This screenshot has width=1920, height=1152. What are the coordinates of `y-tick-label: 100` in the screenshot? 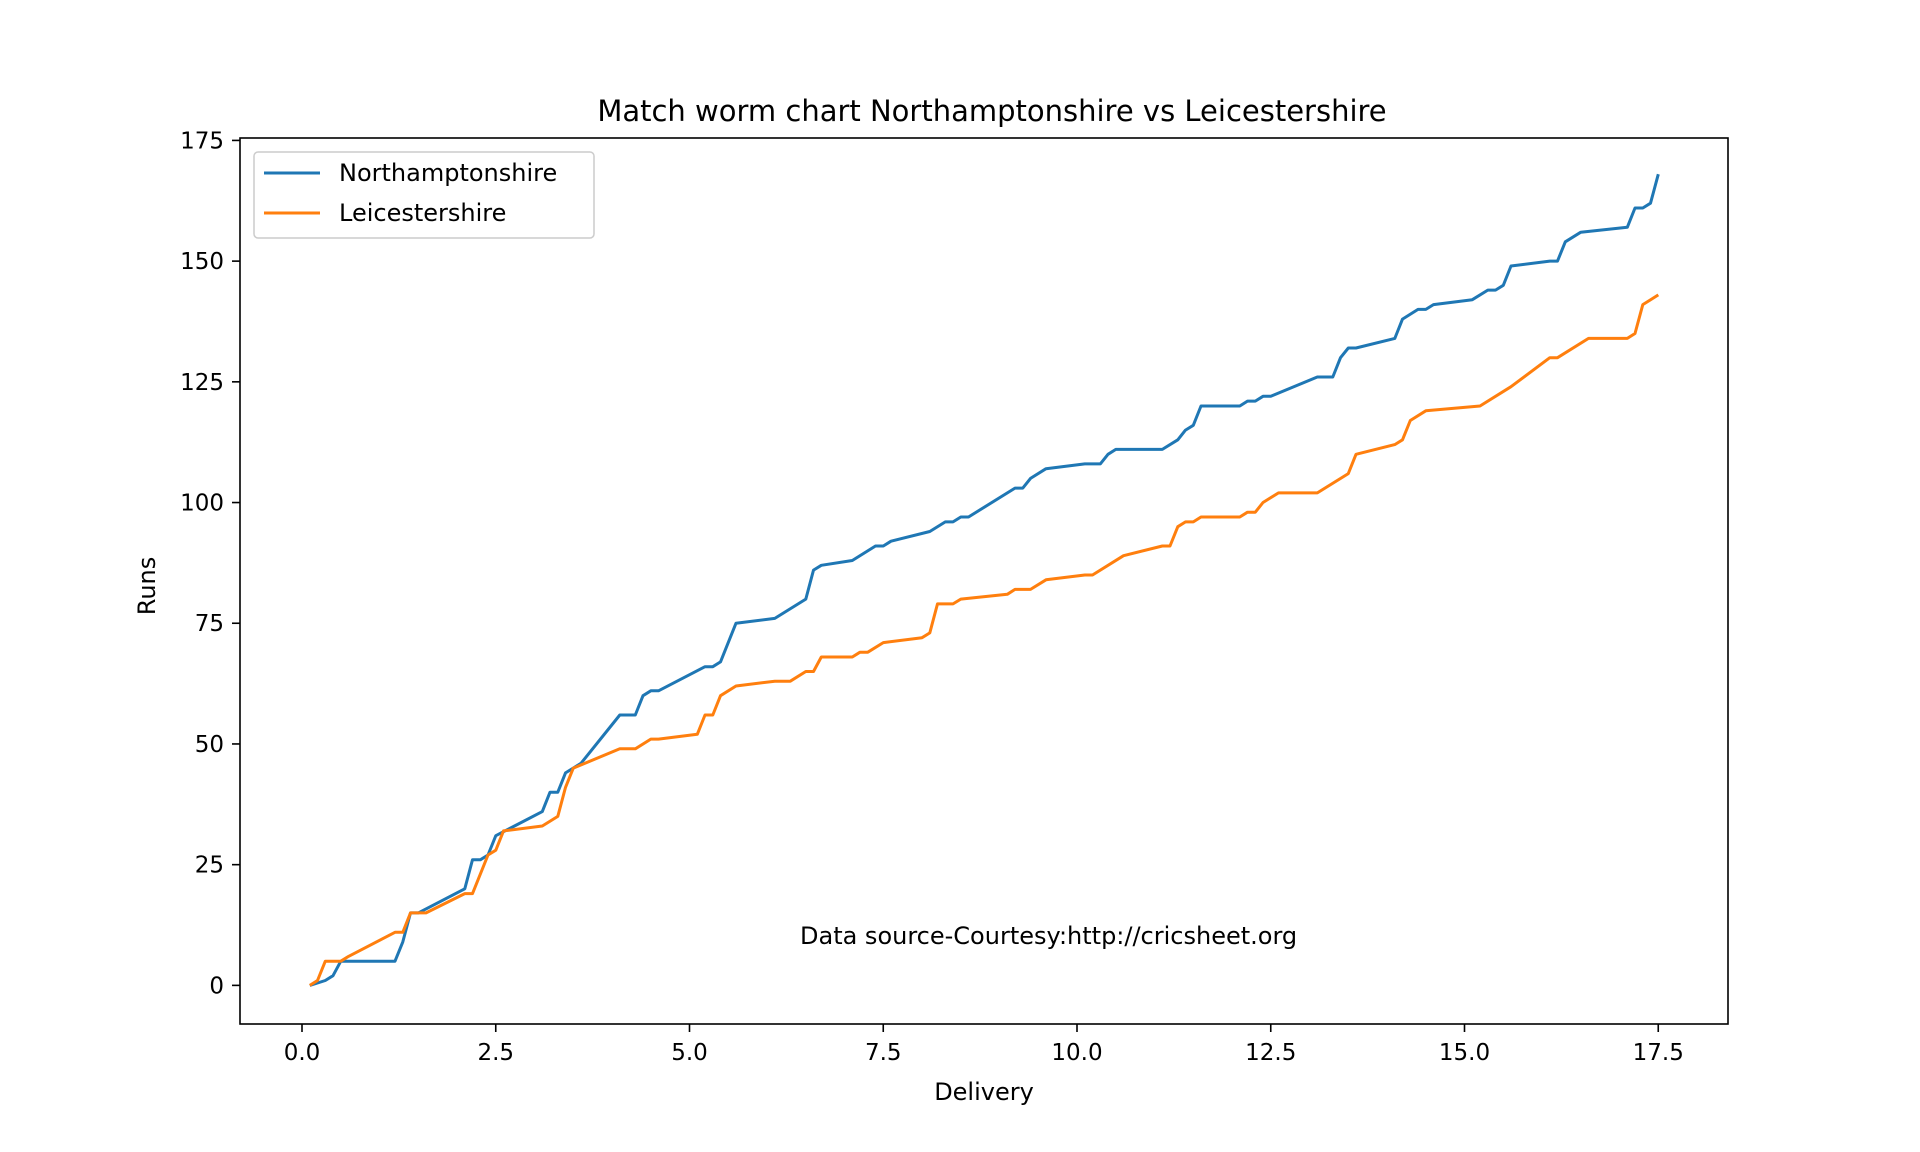 It's located at (202, 504).